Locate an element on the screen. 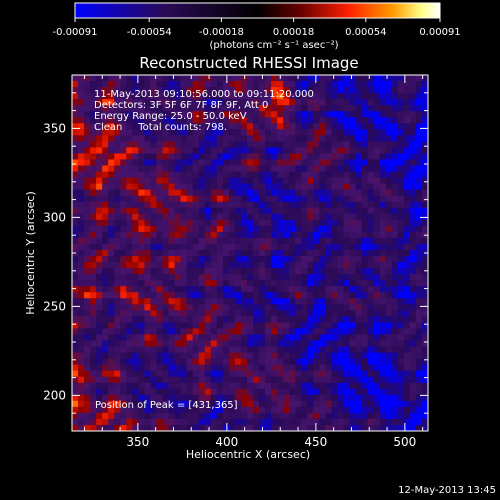 This screenshot has width=500, height=500. y-tick-label: 200 is located at coordinates (54, 395).